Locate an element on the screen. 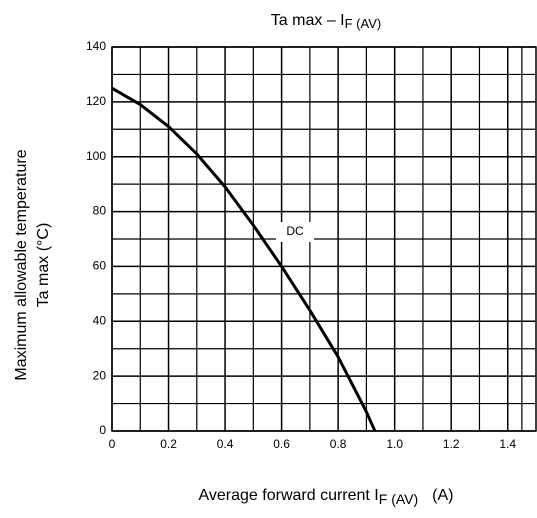  title-main: Ta max – I is located at coordinates (308, 20).